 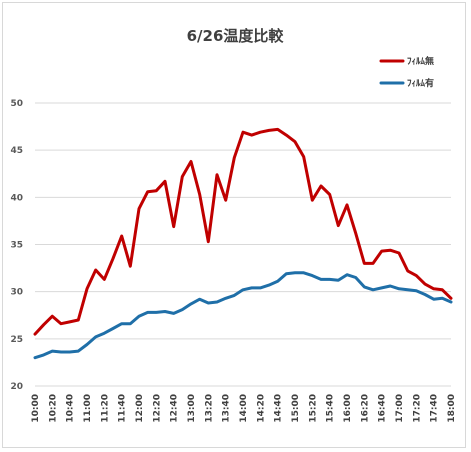 I want to click on legend: ﾌｨﾙﾑ無 ﾌｨﾙﾑ有, so click(x=406, y=72).